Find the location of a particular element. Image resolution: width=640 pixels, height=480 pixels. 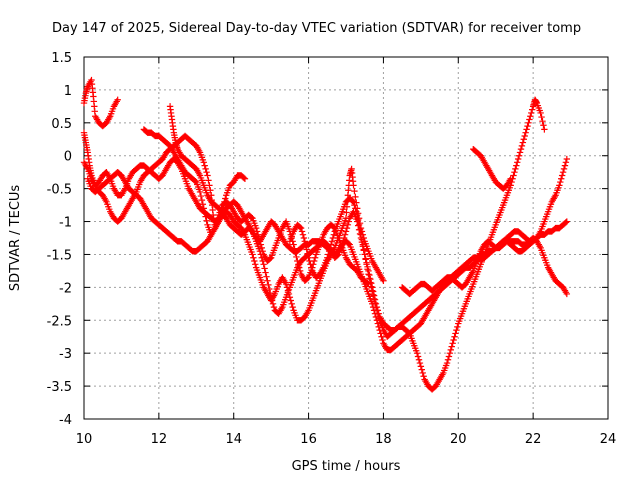

x-tick-label: 24 is located at coordinates (608, 439).